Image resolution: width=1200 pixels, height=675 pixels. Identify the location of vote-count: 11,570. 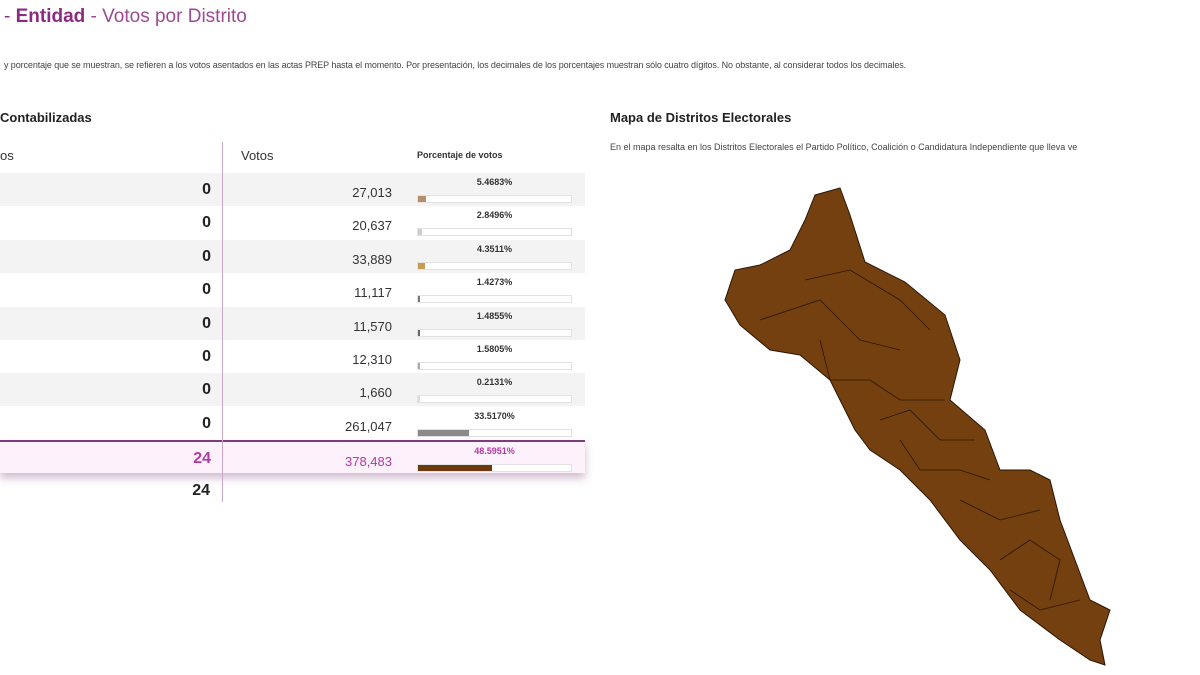
(372, 326).